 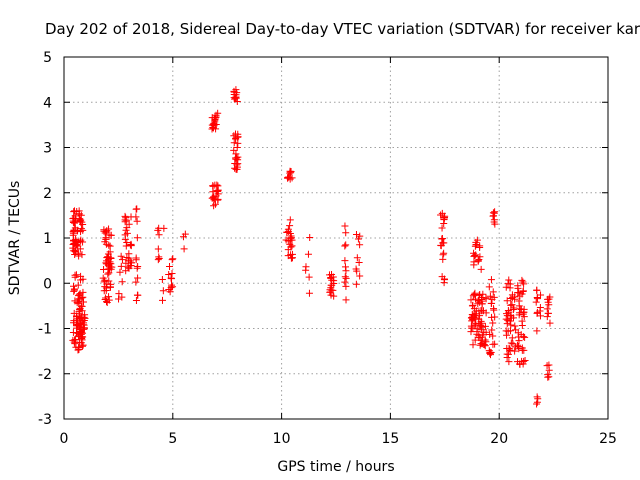 I want to click on y-tick-label: 4, so click(x=47, y=103).